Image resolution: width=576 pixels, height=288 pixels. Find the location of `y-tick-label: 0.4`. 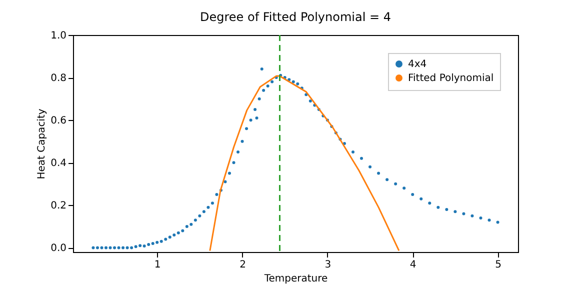

y-tick-label: 0.4 is located at coordinates (58, 164).